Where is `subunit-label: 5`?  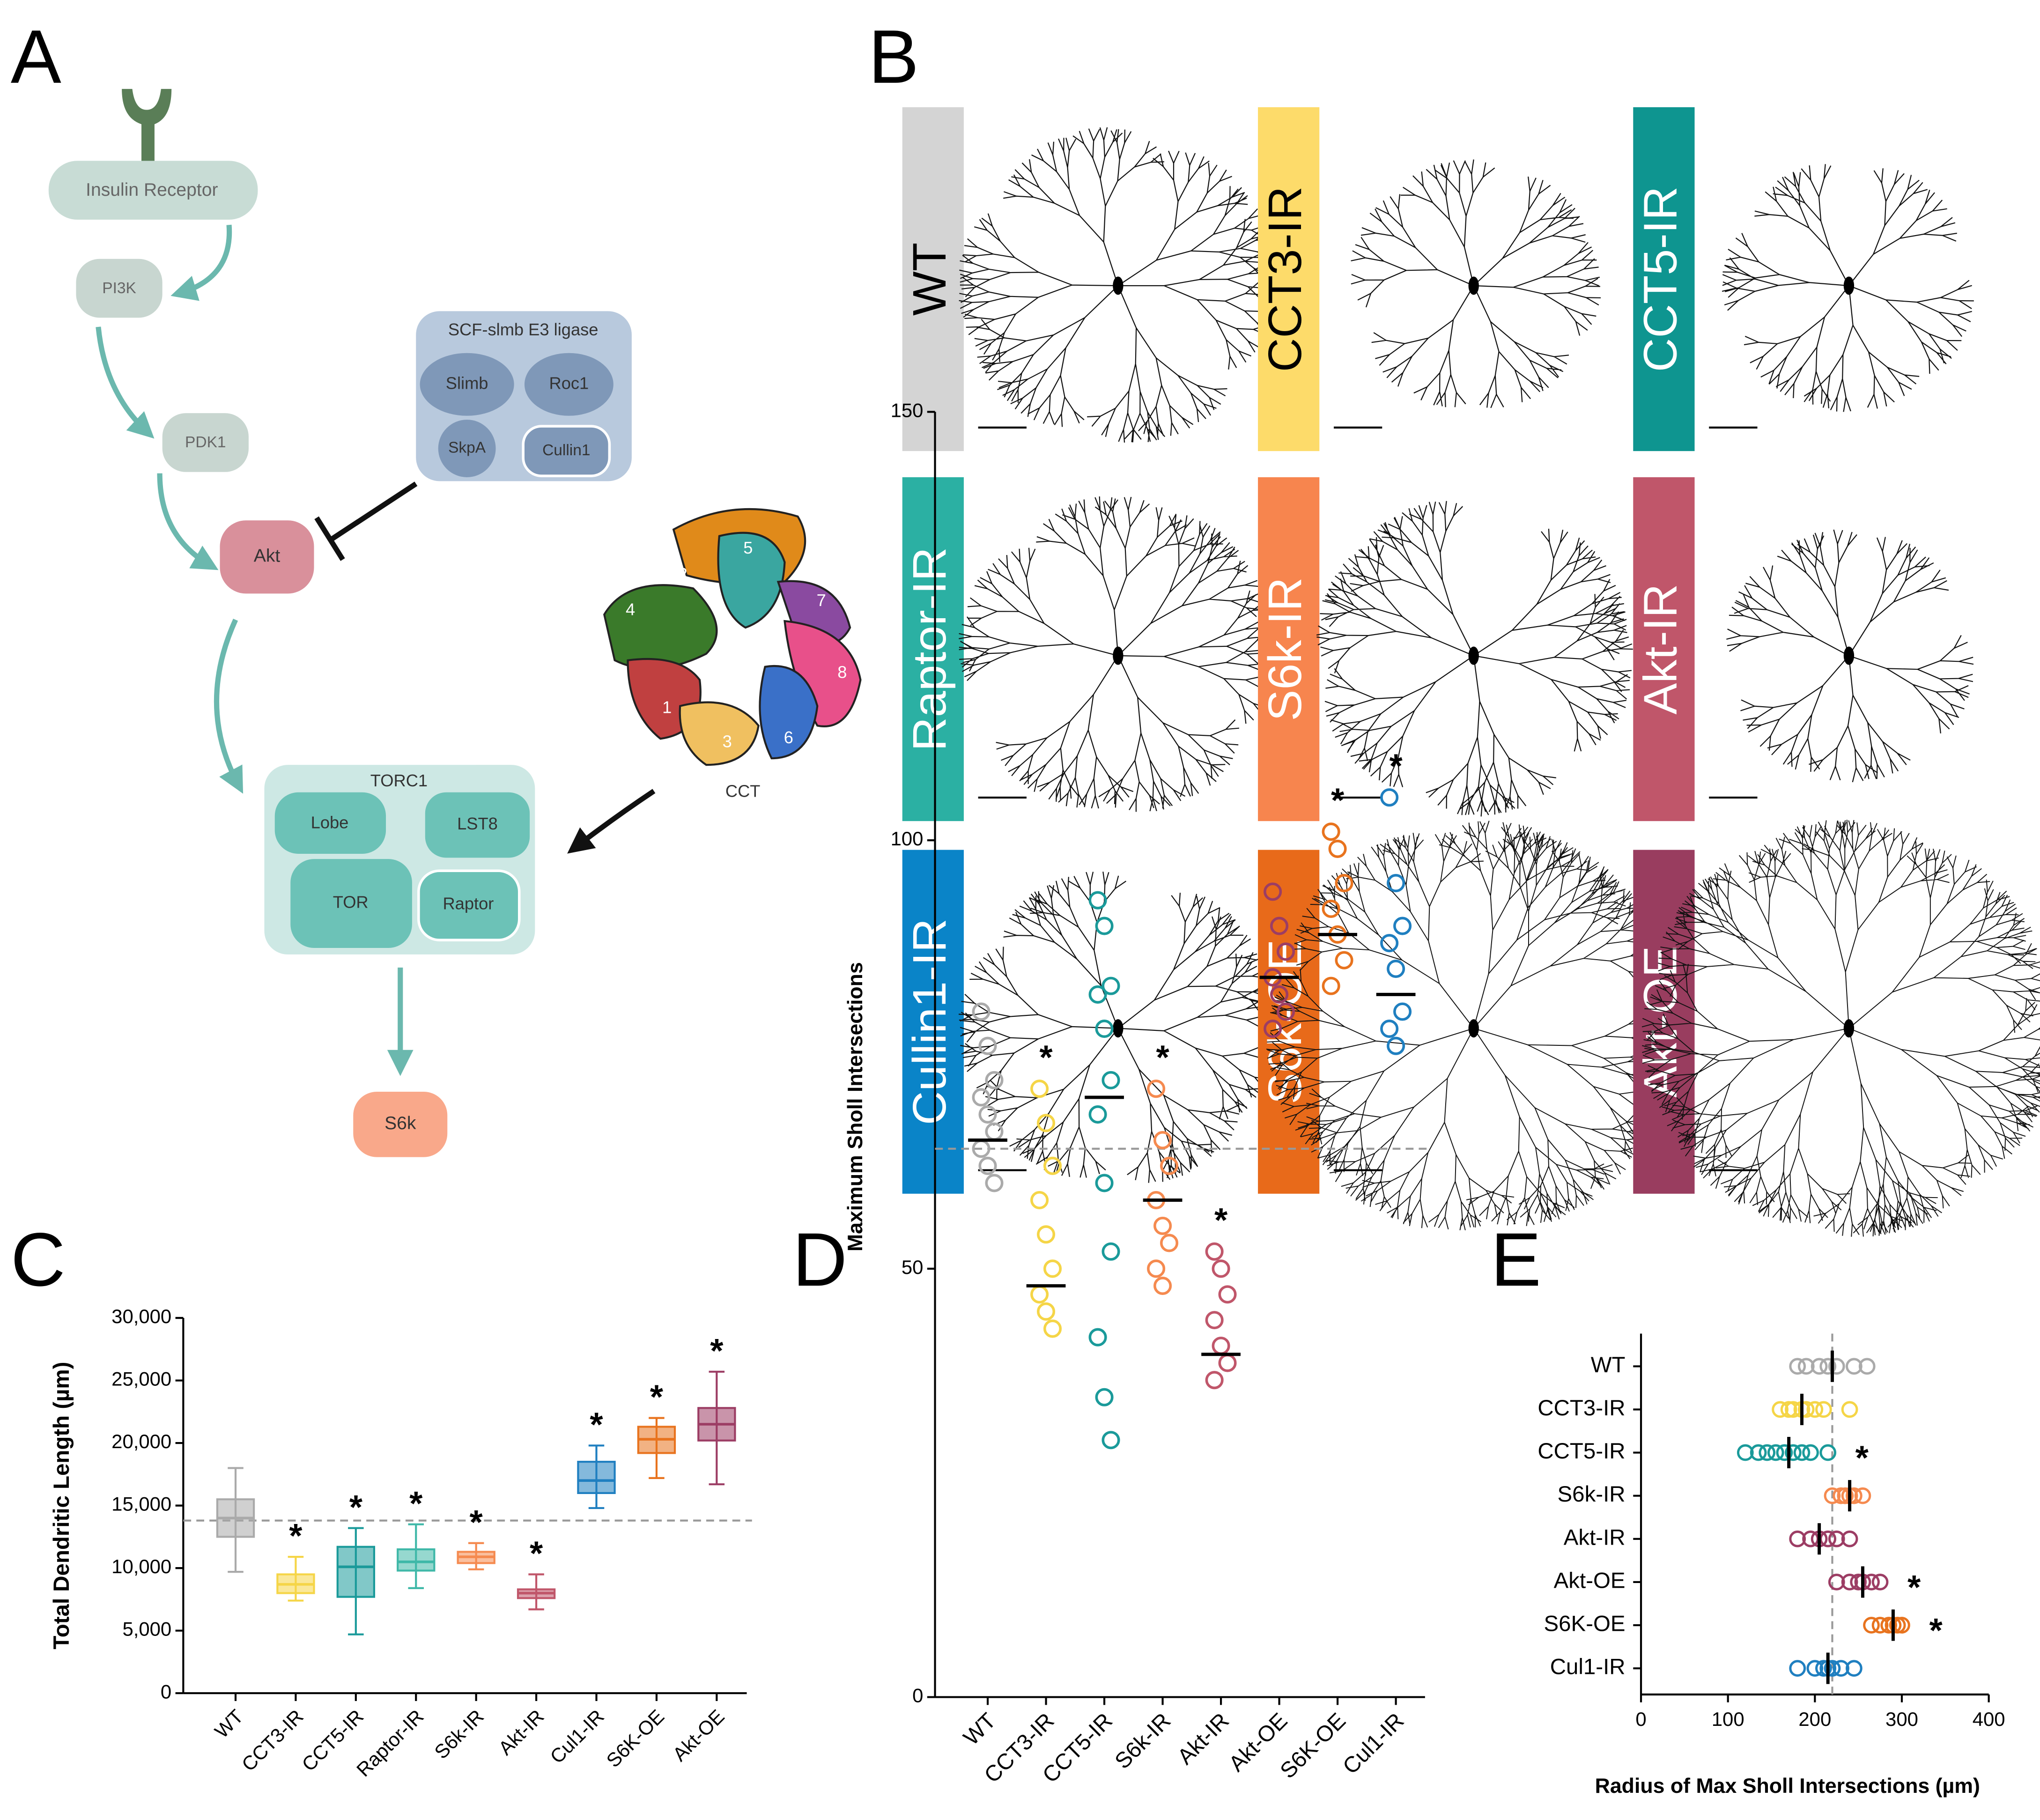 subunit-label: 5 is located at coordinates (748, 547).